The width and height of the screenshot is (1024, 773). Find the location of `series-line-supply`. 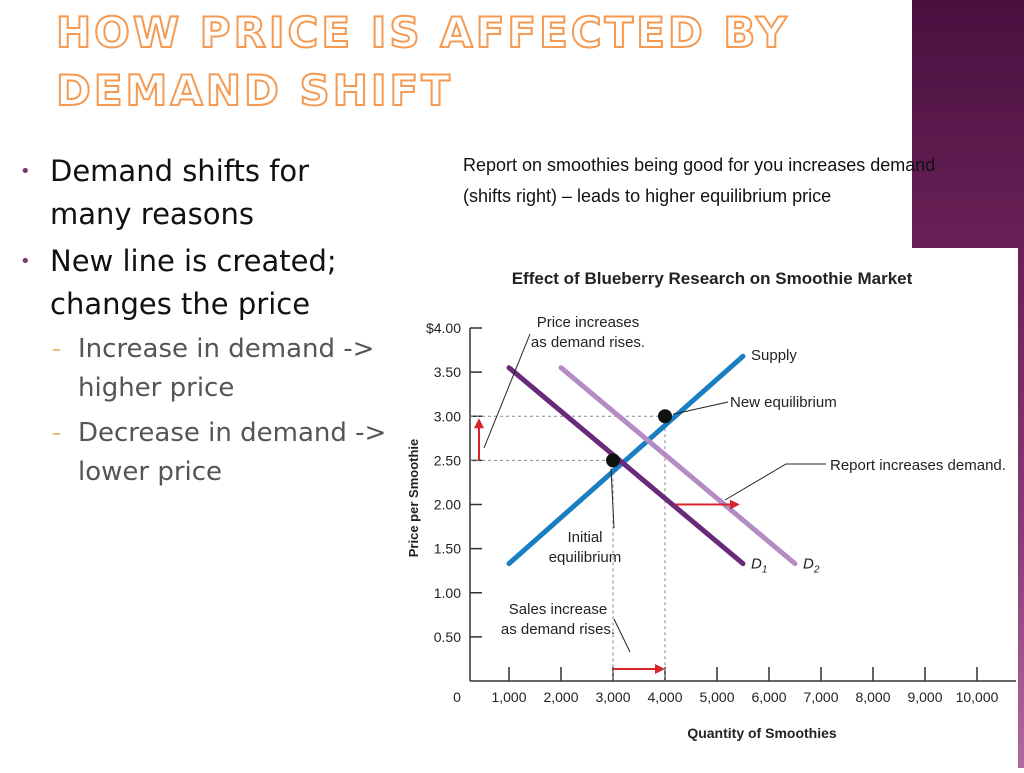

series-line-supply is located at coordinates (626, 460).